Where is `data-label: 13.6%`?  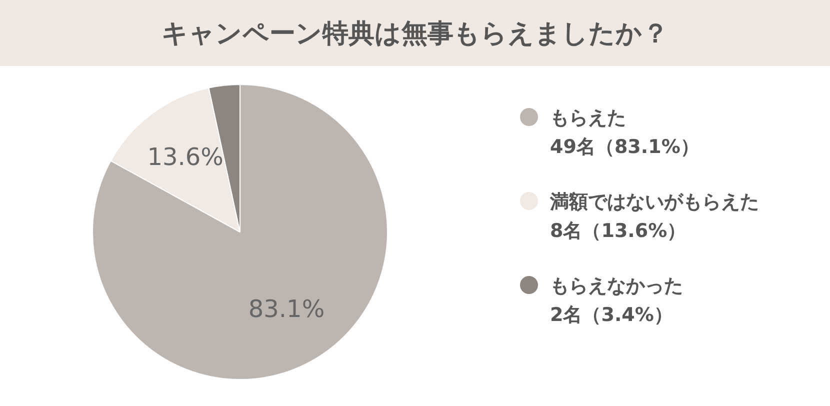 data-label: 13.6% is located at coordinates (185, 156).